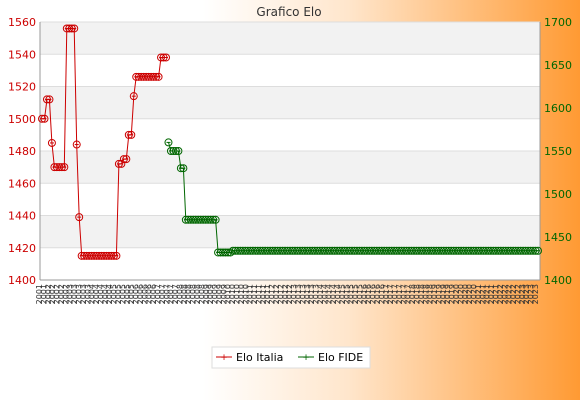 The image size is (580, 400). Describe the element at coordinates (558, 108) in the screenshot. I see `y-right-tick-label: 1600` at that location.